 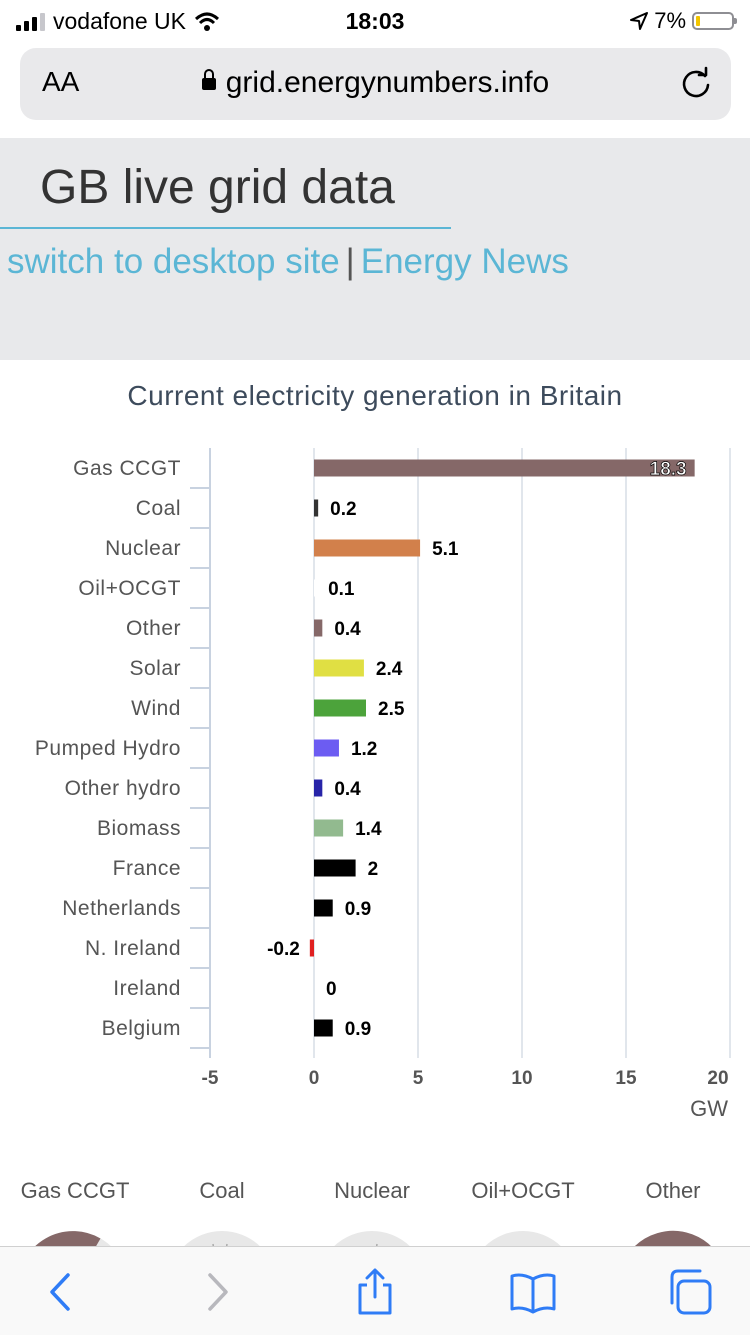 I want to click on lock-icon, so click(x=208, y=79).